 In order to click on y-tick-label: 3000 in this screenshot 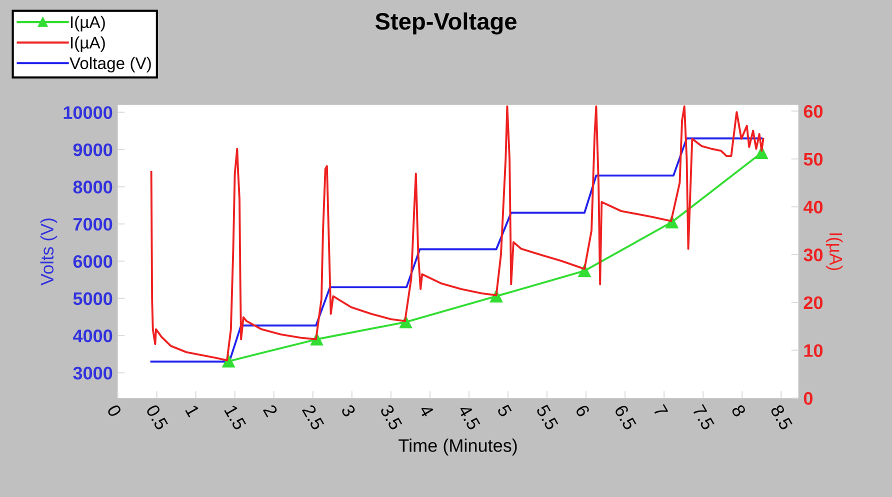, I will do `click(92, 373)`.